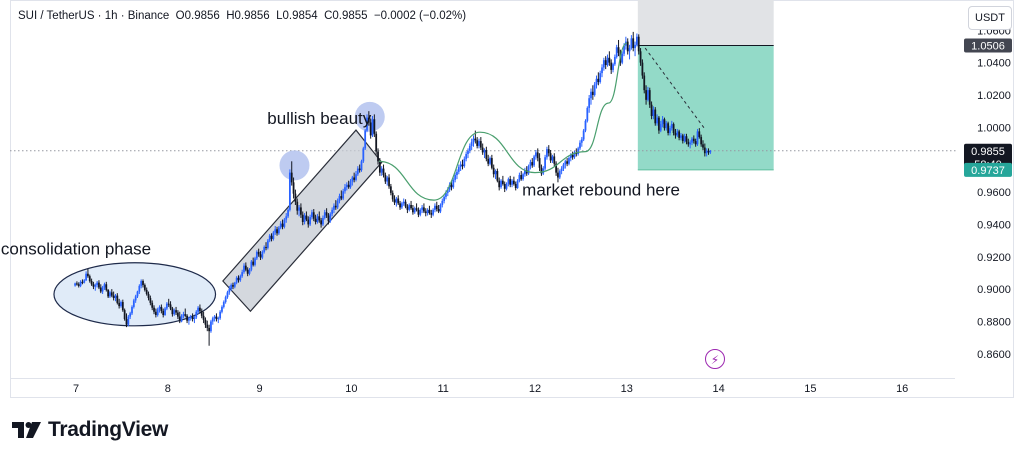 The height and width of the screenshot is (455, 1024). Describe the element at coordinates (715, 359) in the screenshot. I see `lightning-bolt-icon: ⚡` at that location.